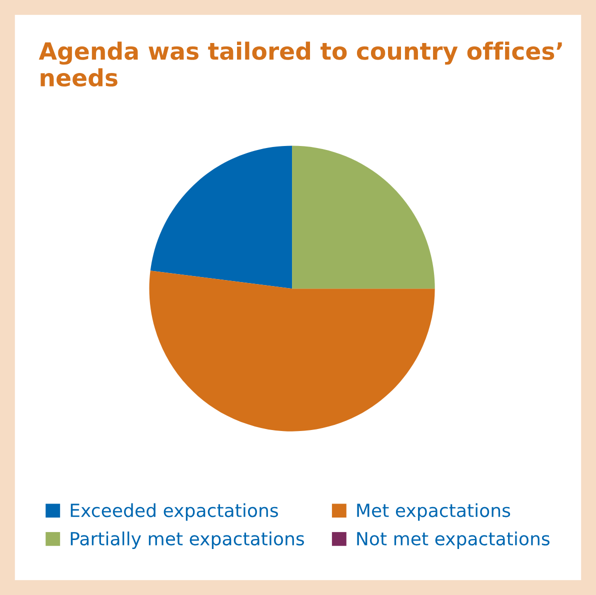 This screenshot has width=596, height=595. Describe the element at coordinates (300, 64) in the screenshot. I see `chart-title: Agenda was tailored to country offices’ needs` at that location.